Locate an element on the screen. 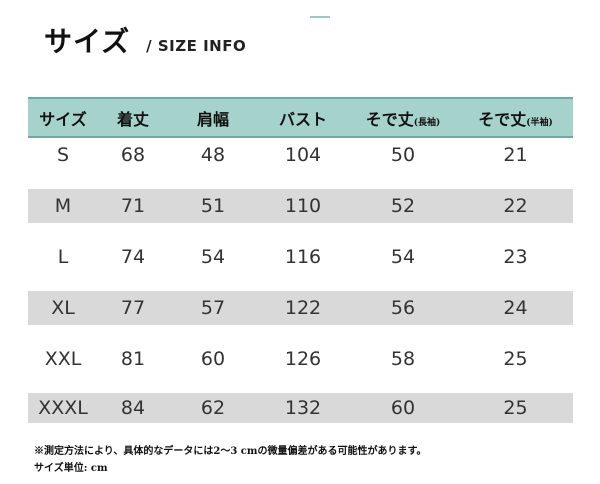 The height and width of the screenshot is (484, 600). cell-size: XXL is located at coordinates (63, 359).